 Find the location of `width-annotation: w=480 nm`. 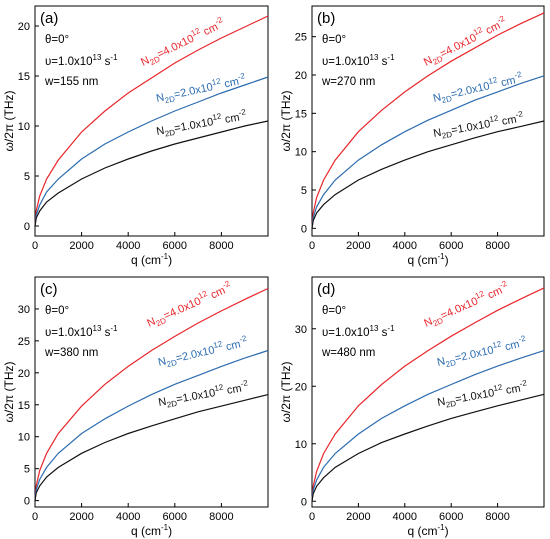

width-annotation: w=480 nm is located at coordinates (348, 353).